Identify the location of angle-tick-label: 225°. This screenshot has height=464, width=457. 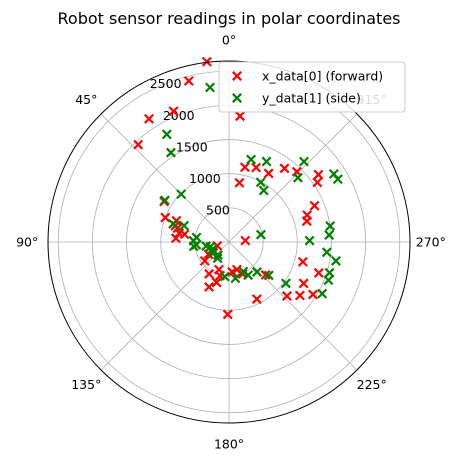
(372, 384).